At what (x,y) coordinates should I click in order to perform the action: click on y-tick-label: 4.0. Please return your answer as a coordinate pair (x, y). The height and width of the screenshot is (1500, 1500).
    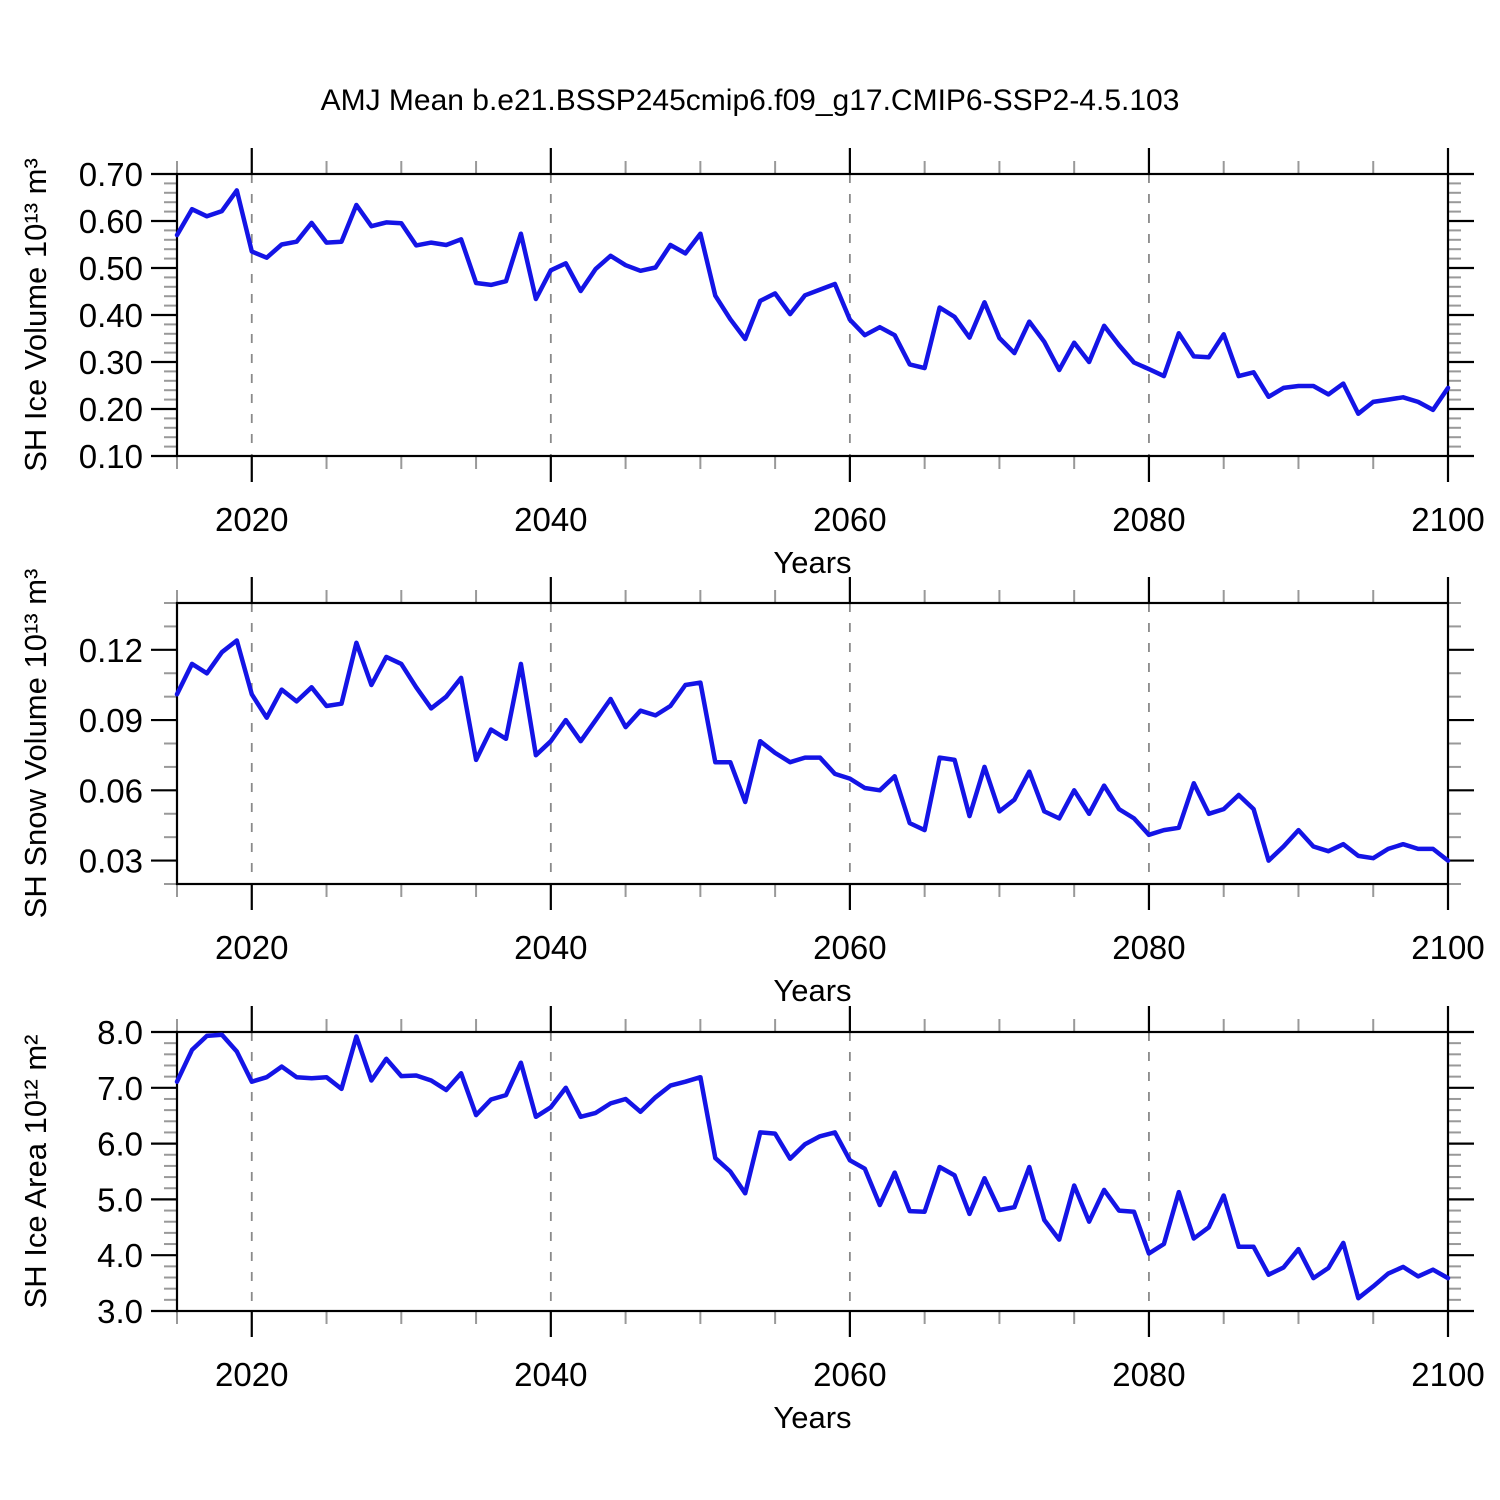
    Looking at the image, I should click on (120, 1255).